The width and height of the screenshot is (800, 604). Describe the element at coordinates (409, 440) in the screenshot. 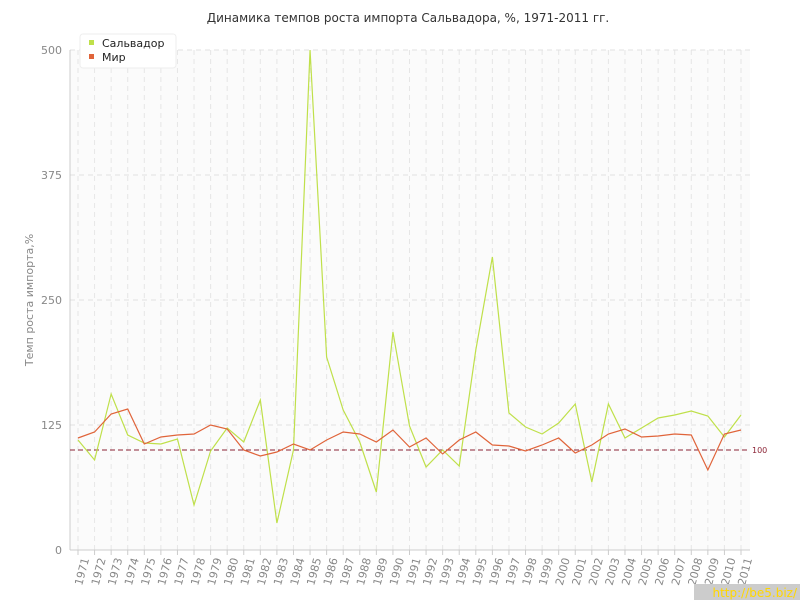

I see `line-series` at that location.